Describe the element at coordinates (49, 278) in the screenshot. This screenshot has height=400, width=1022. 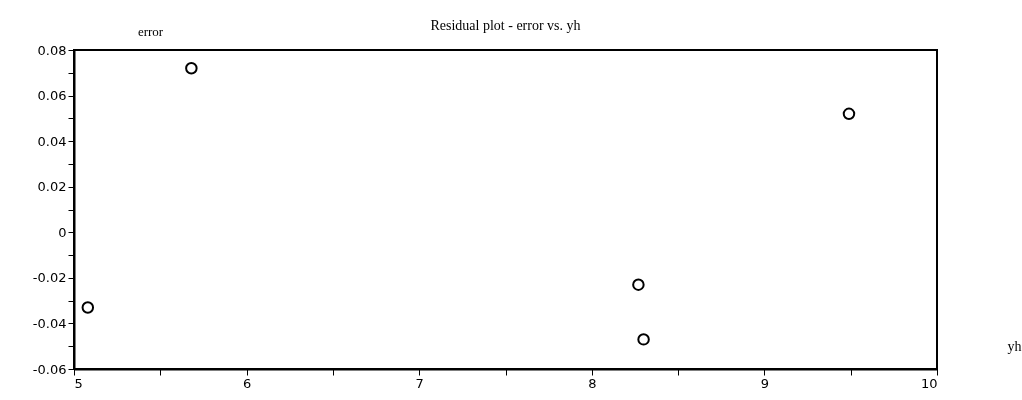
I see `y-tick-label: -0.02` at that location.